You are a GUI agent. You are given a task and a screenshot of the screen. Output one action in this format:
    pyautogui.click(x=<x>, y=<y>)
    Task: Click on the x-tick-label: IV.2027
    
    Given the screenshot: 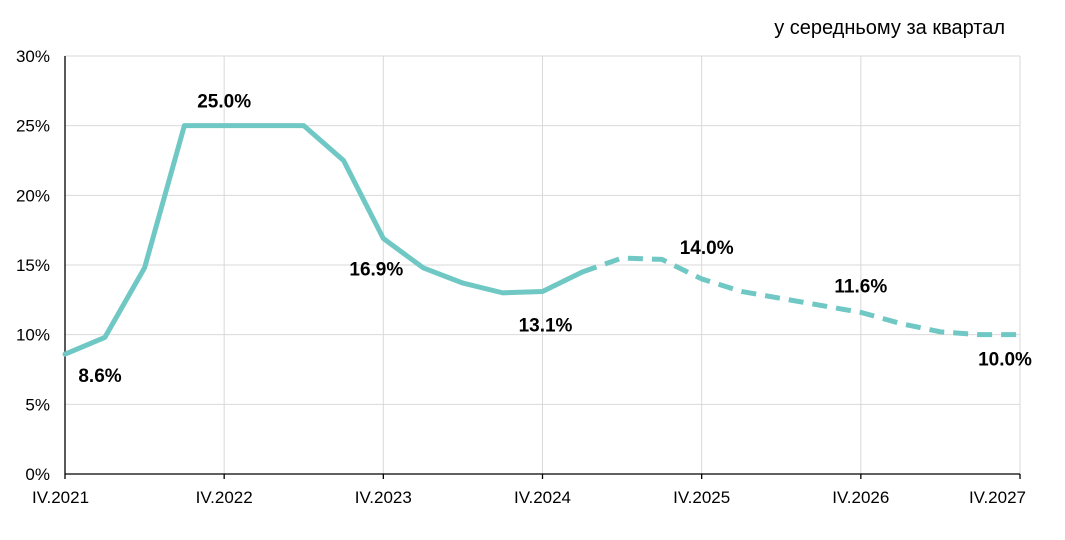 What is the action you would take?
    pyautogui.click(x=997, y=497)
    